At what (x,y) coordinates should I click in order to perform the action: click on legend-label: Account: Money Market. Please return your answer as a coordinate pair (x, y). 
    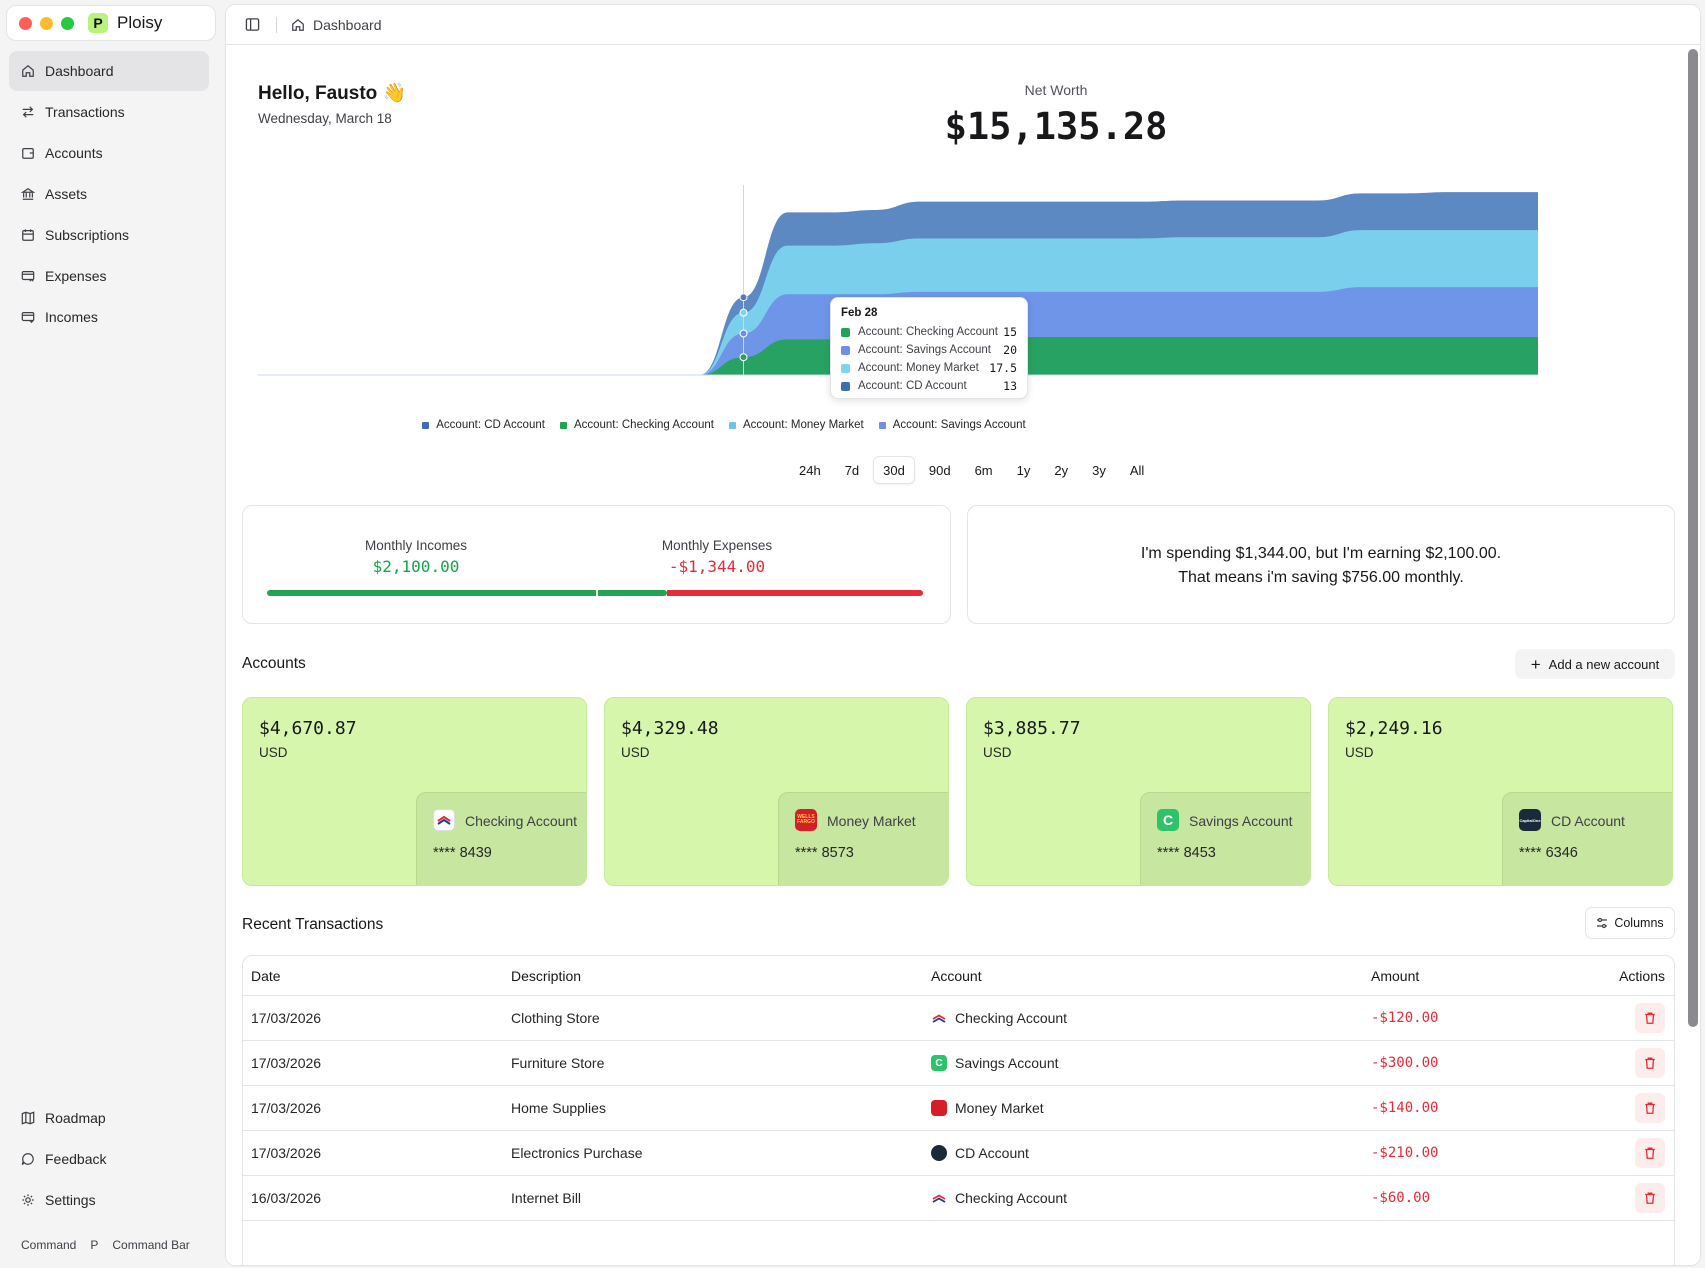
    Looking at the image, I should click on (803, 425).